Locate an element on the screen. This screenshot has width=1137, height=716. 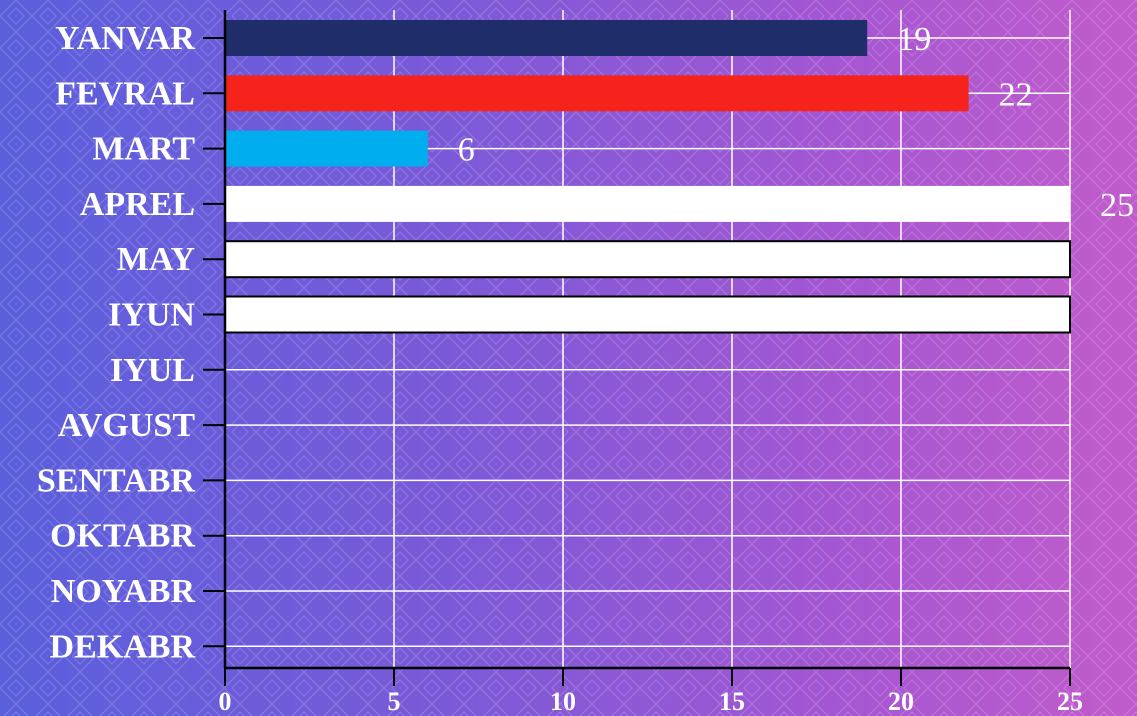
y-tick-label: APREL is located at coordinates (137, 204).